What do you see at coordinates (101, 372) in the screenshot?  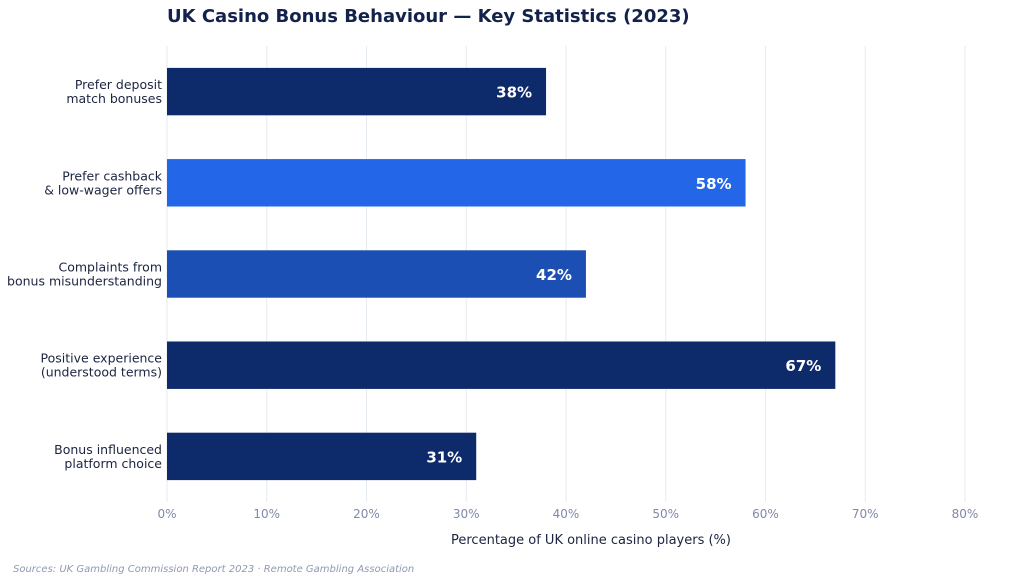 I see `category-label: (understood terms)` at bounding box center [101, 372].